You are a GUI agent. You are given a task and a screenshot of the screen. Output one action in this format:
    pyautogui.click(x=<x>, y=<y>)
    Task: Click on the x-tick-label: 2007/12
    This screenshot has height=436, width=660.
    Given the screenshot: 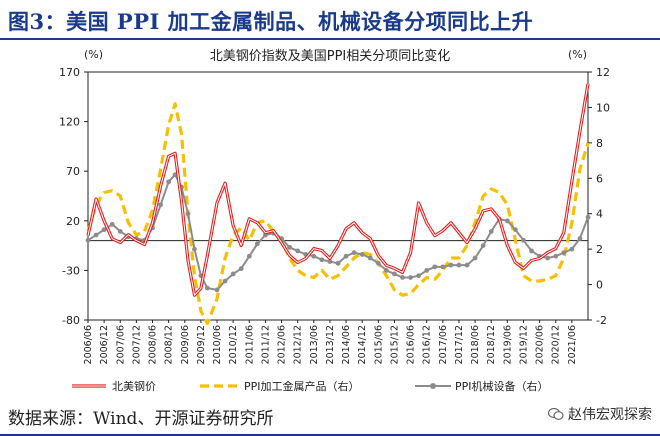 What is the action you would take?
    pyautogui.click(x=136, y=344)
    